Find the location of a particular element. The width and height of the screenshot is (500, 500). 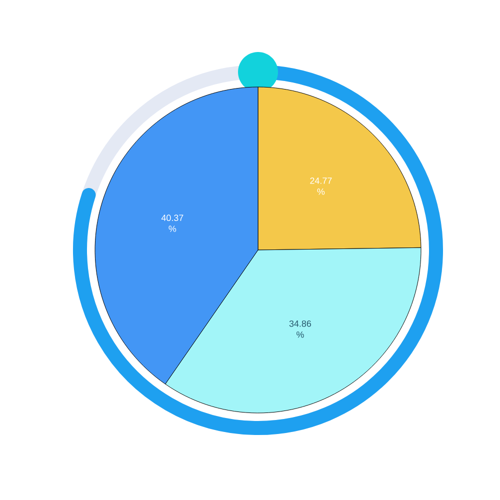

data-label: 34.86 % is located at coordinates (300, 329).